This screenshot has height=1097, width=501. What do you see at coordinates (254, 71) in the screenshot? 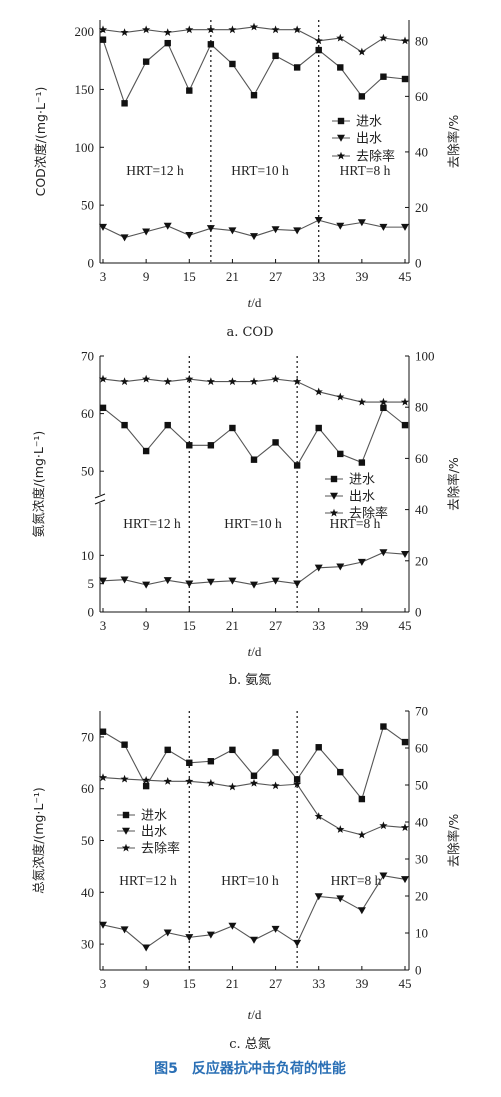
I see `series-square` at bounding box center [254, 71].